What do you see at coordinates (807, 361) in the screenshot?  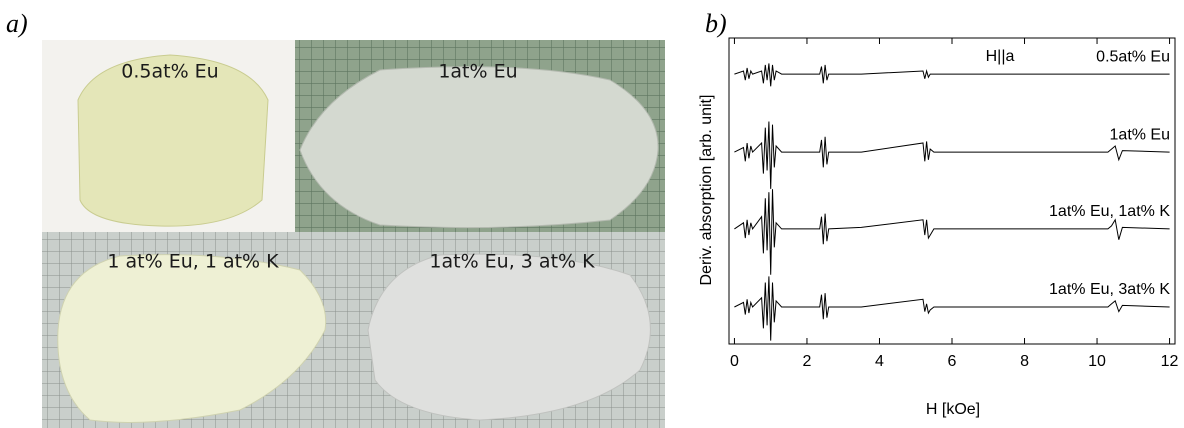 I see `x-tick-label: 2` at bounding box center [807, 361].